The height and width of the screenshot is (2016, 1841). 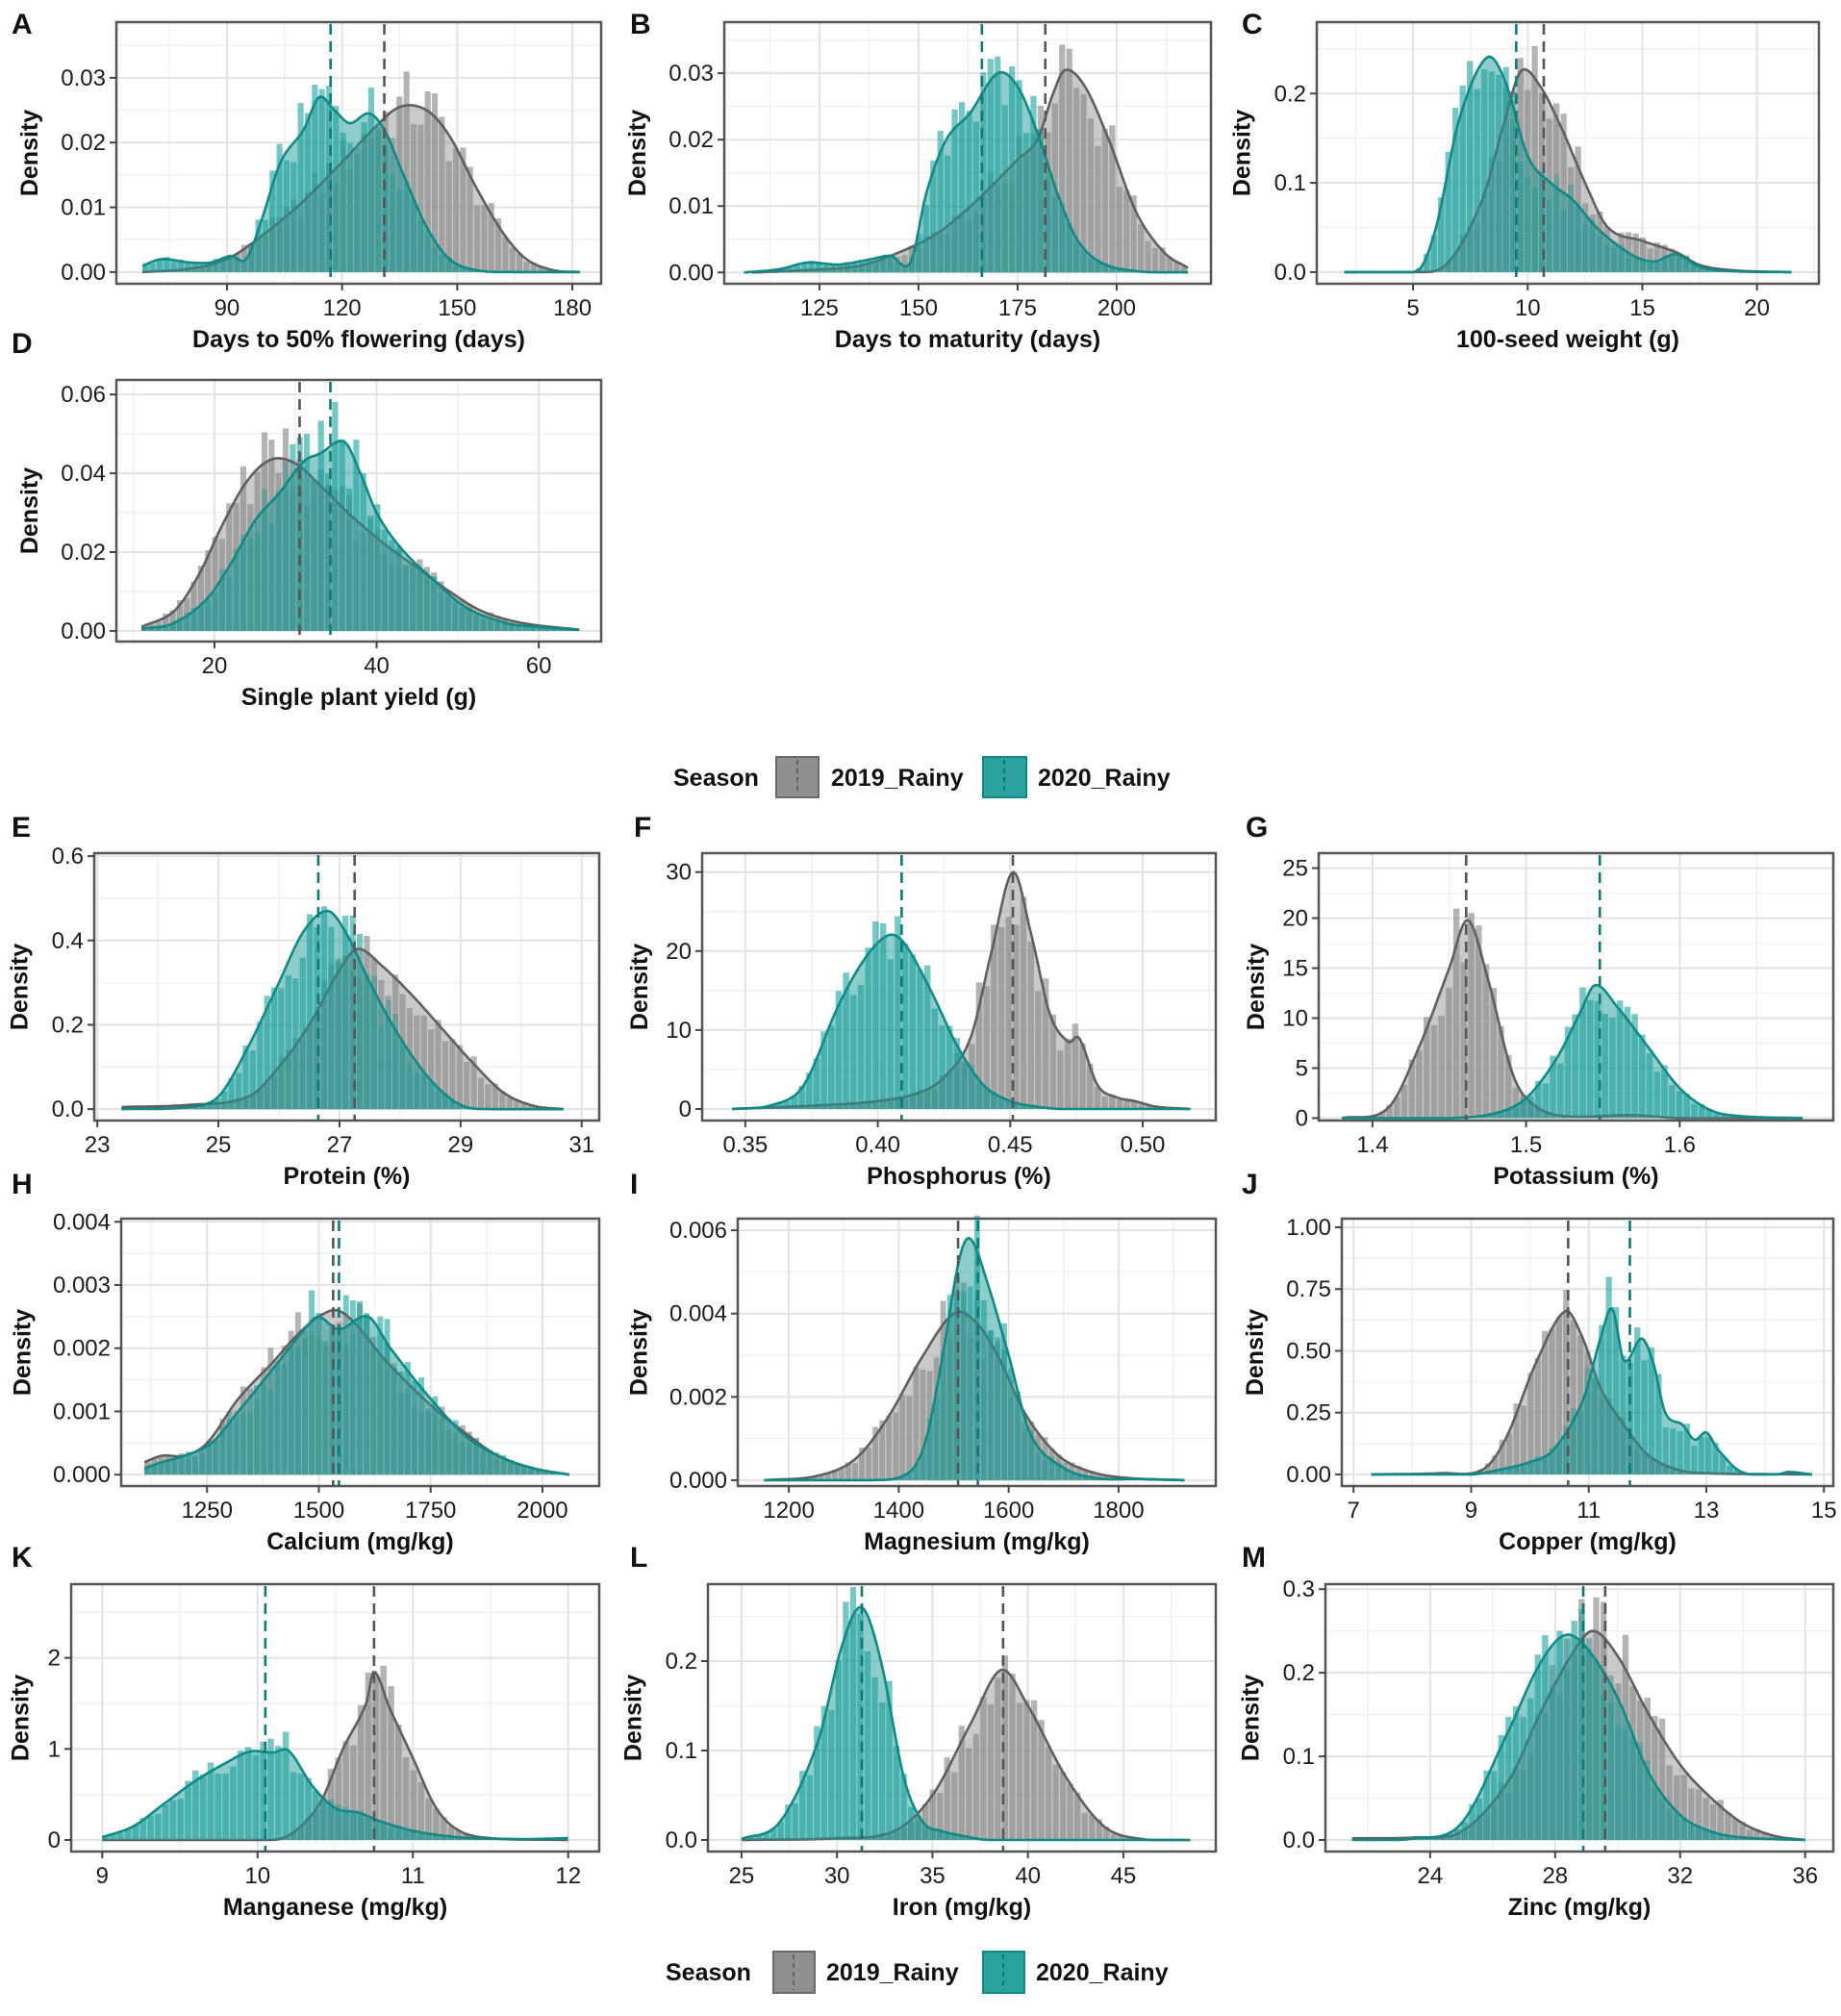 What do you see at coordinates (1011, 1145) in the screenshot?
I see `x-tick-label: 0.45` at bounding box center [1011, 1145].